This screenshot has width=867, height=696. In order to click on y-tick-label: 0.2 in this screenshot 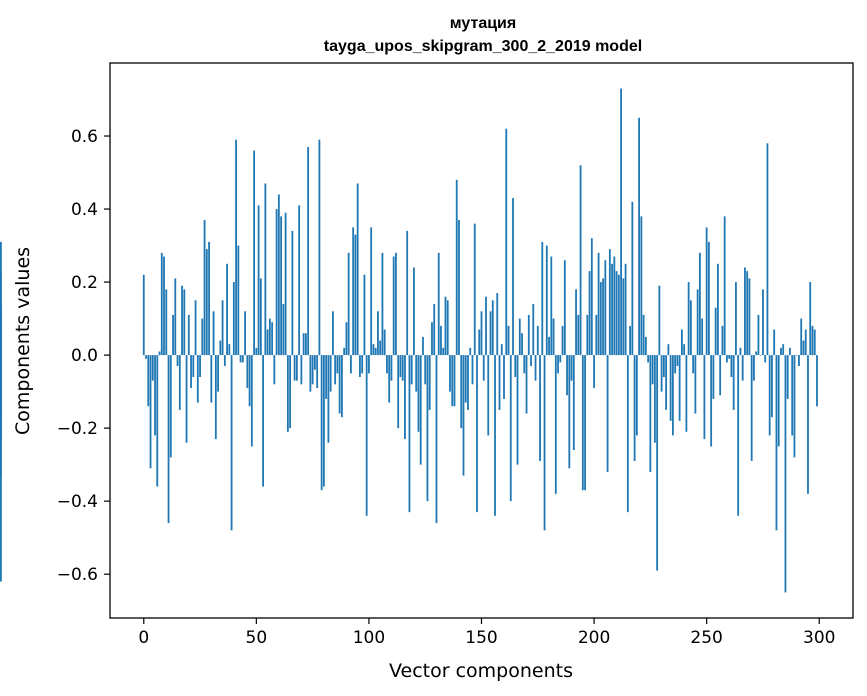, I will do `click(84, 283)`.